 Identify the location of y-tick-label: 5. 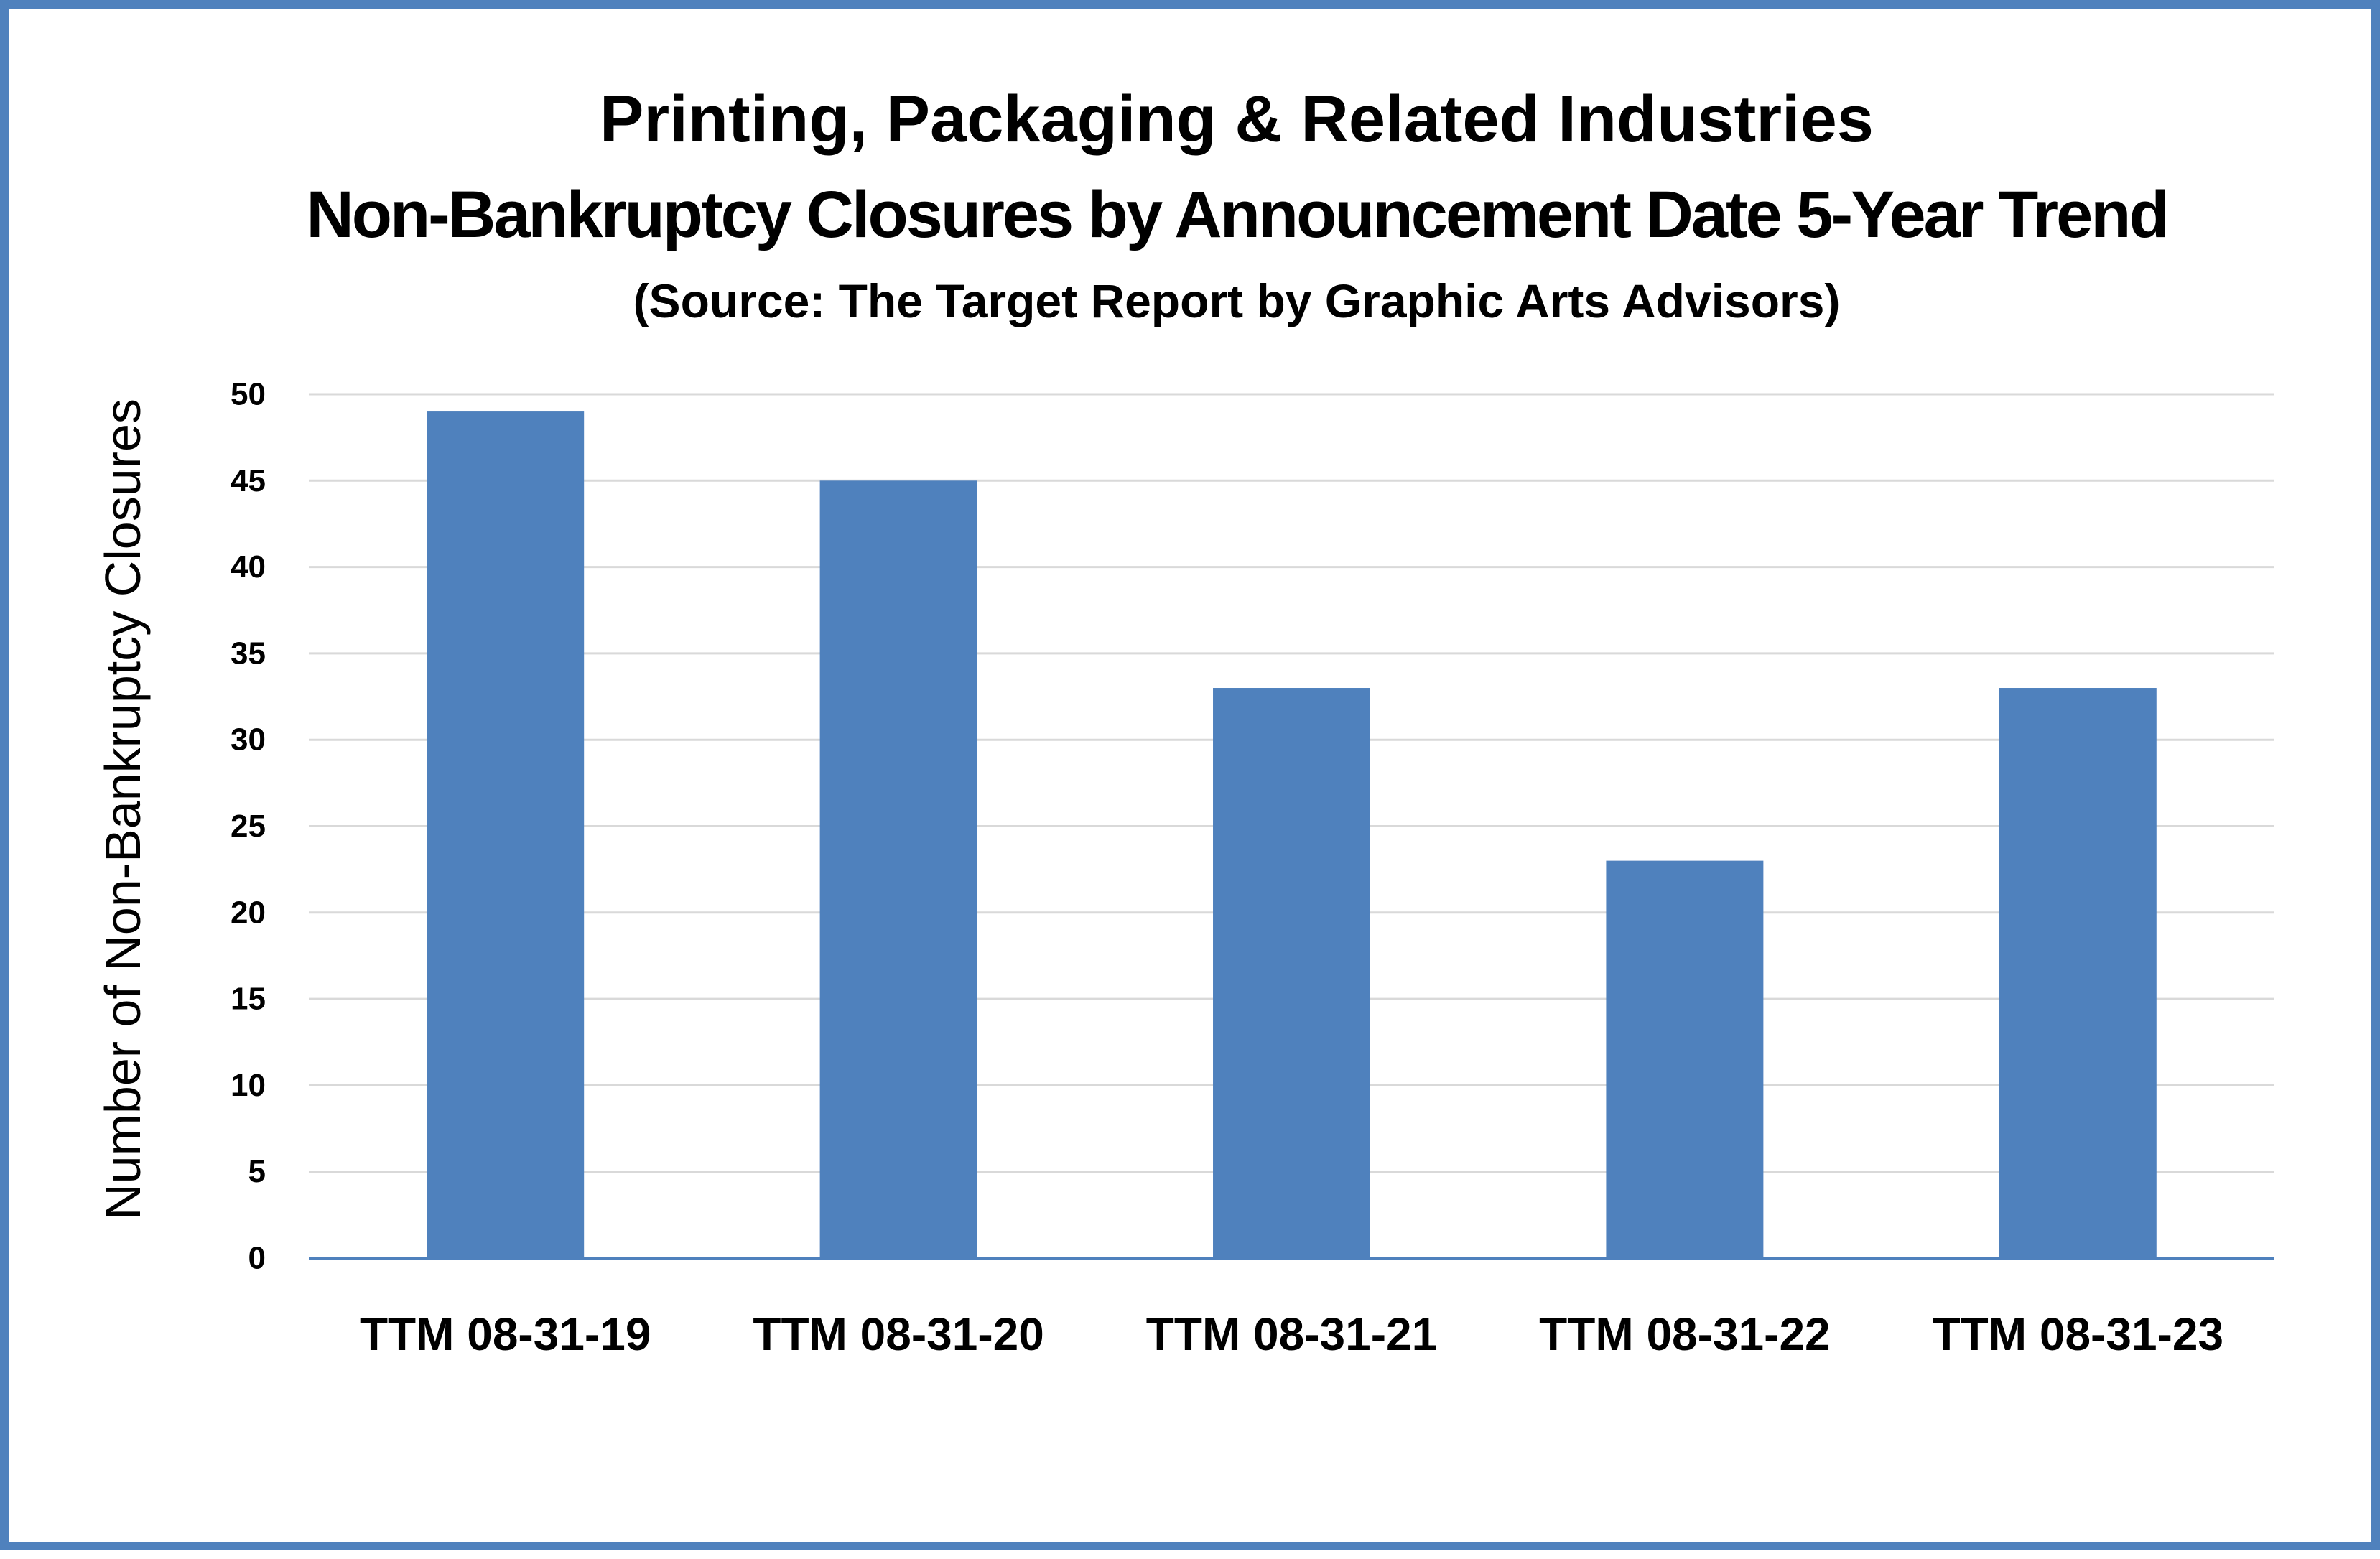
(257, 1171).